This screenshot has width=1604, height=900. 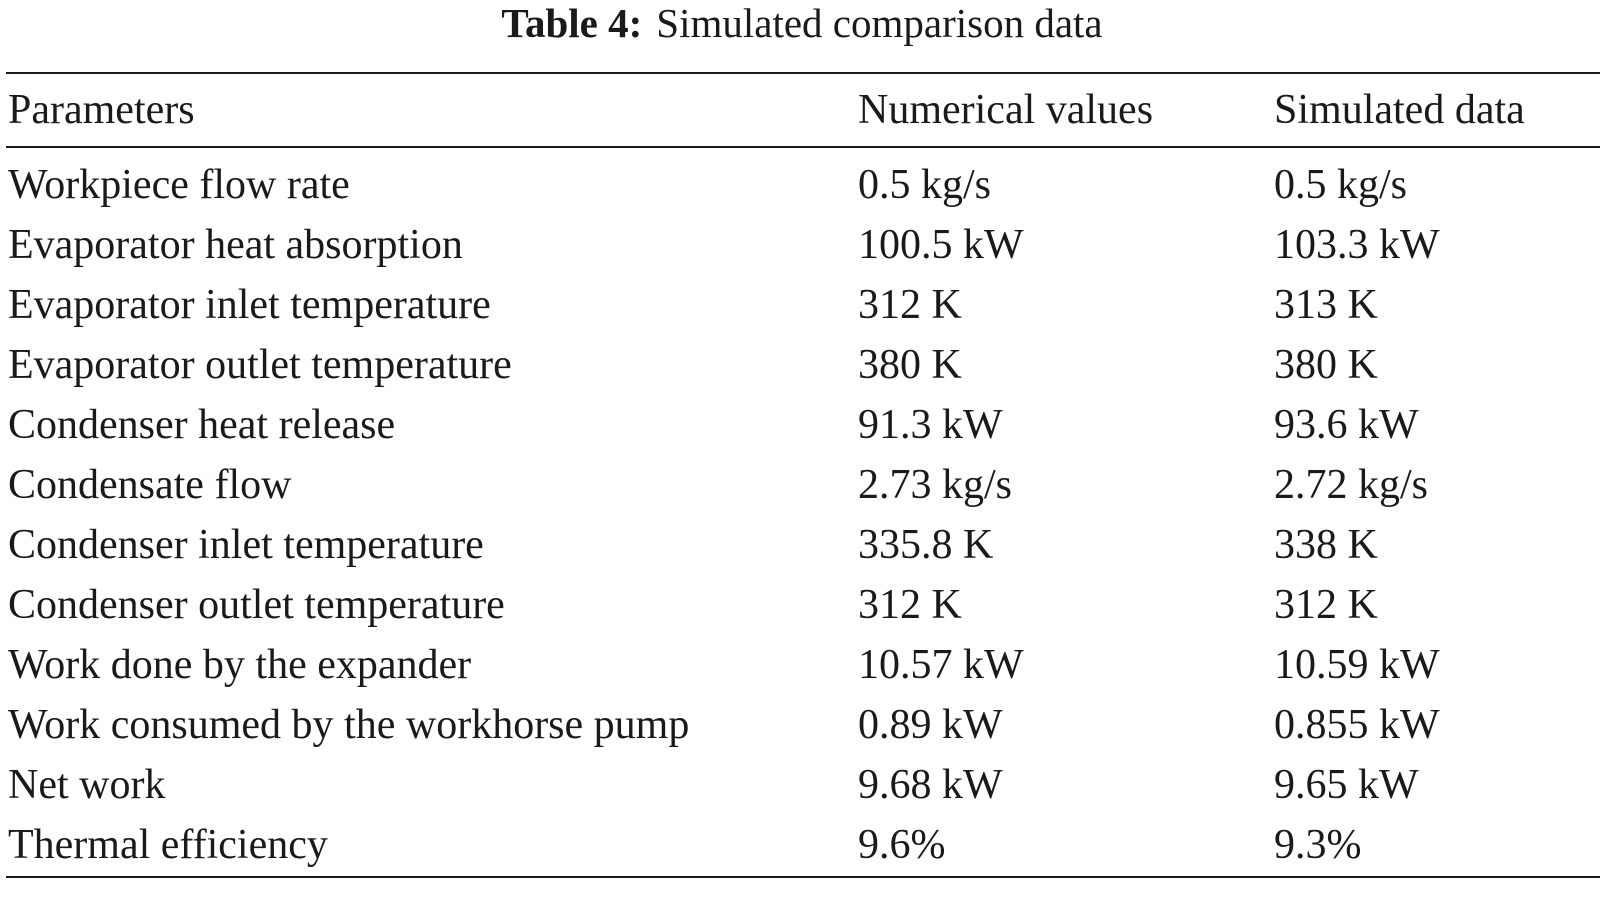 What do you see at coordinates (802, 545) in the screenshot?
I see `table-row: Condenser inlet temperature 335.8 K 338 K` at bounding box center [802, 545].